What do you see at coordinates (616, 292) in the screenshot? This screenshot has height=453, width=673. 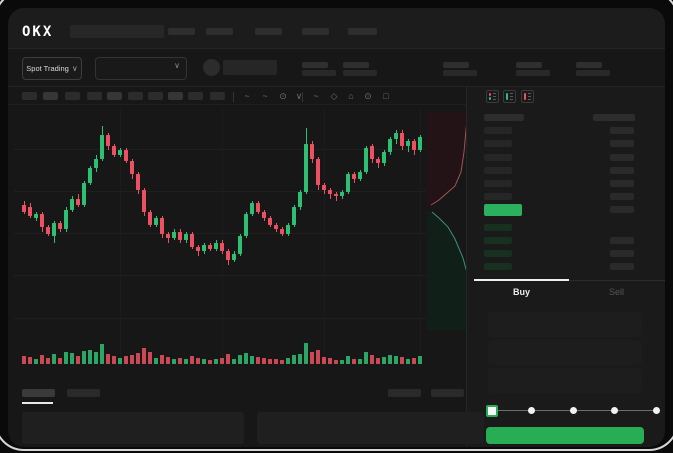 I see `tab-sell: Sell` at bounding box center [616, 292].